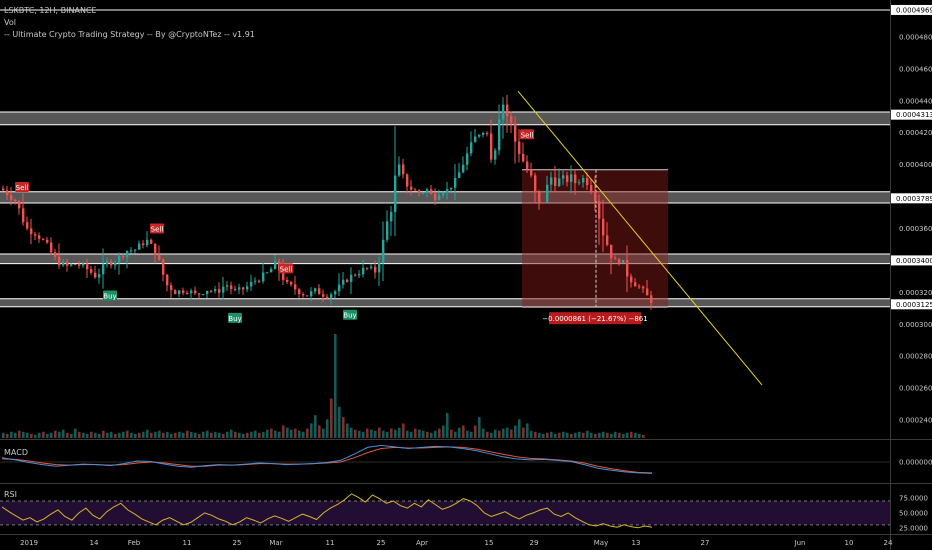  I want to click on level-tag: 0.0003400, so click(914, 261).